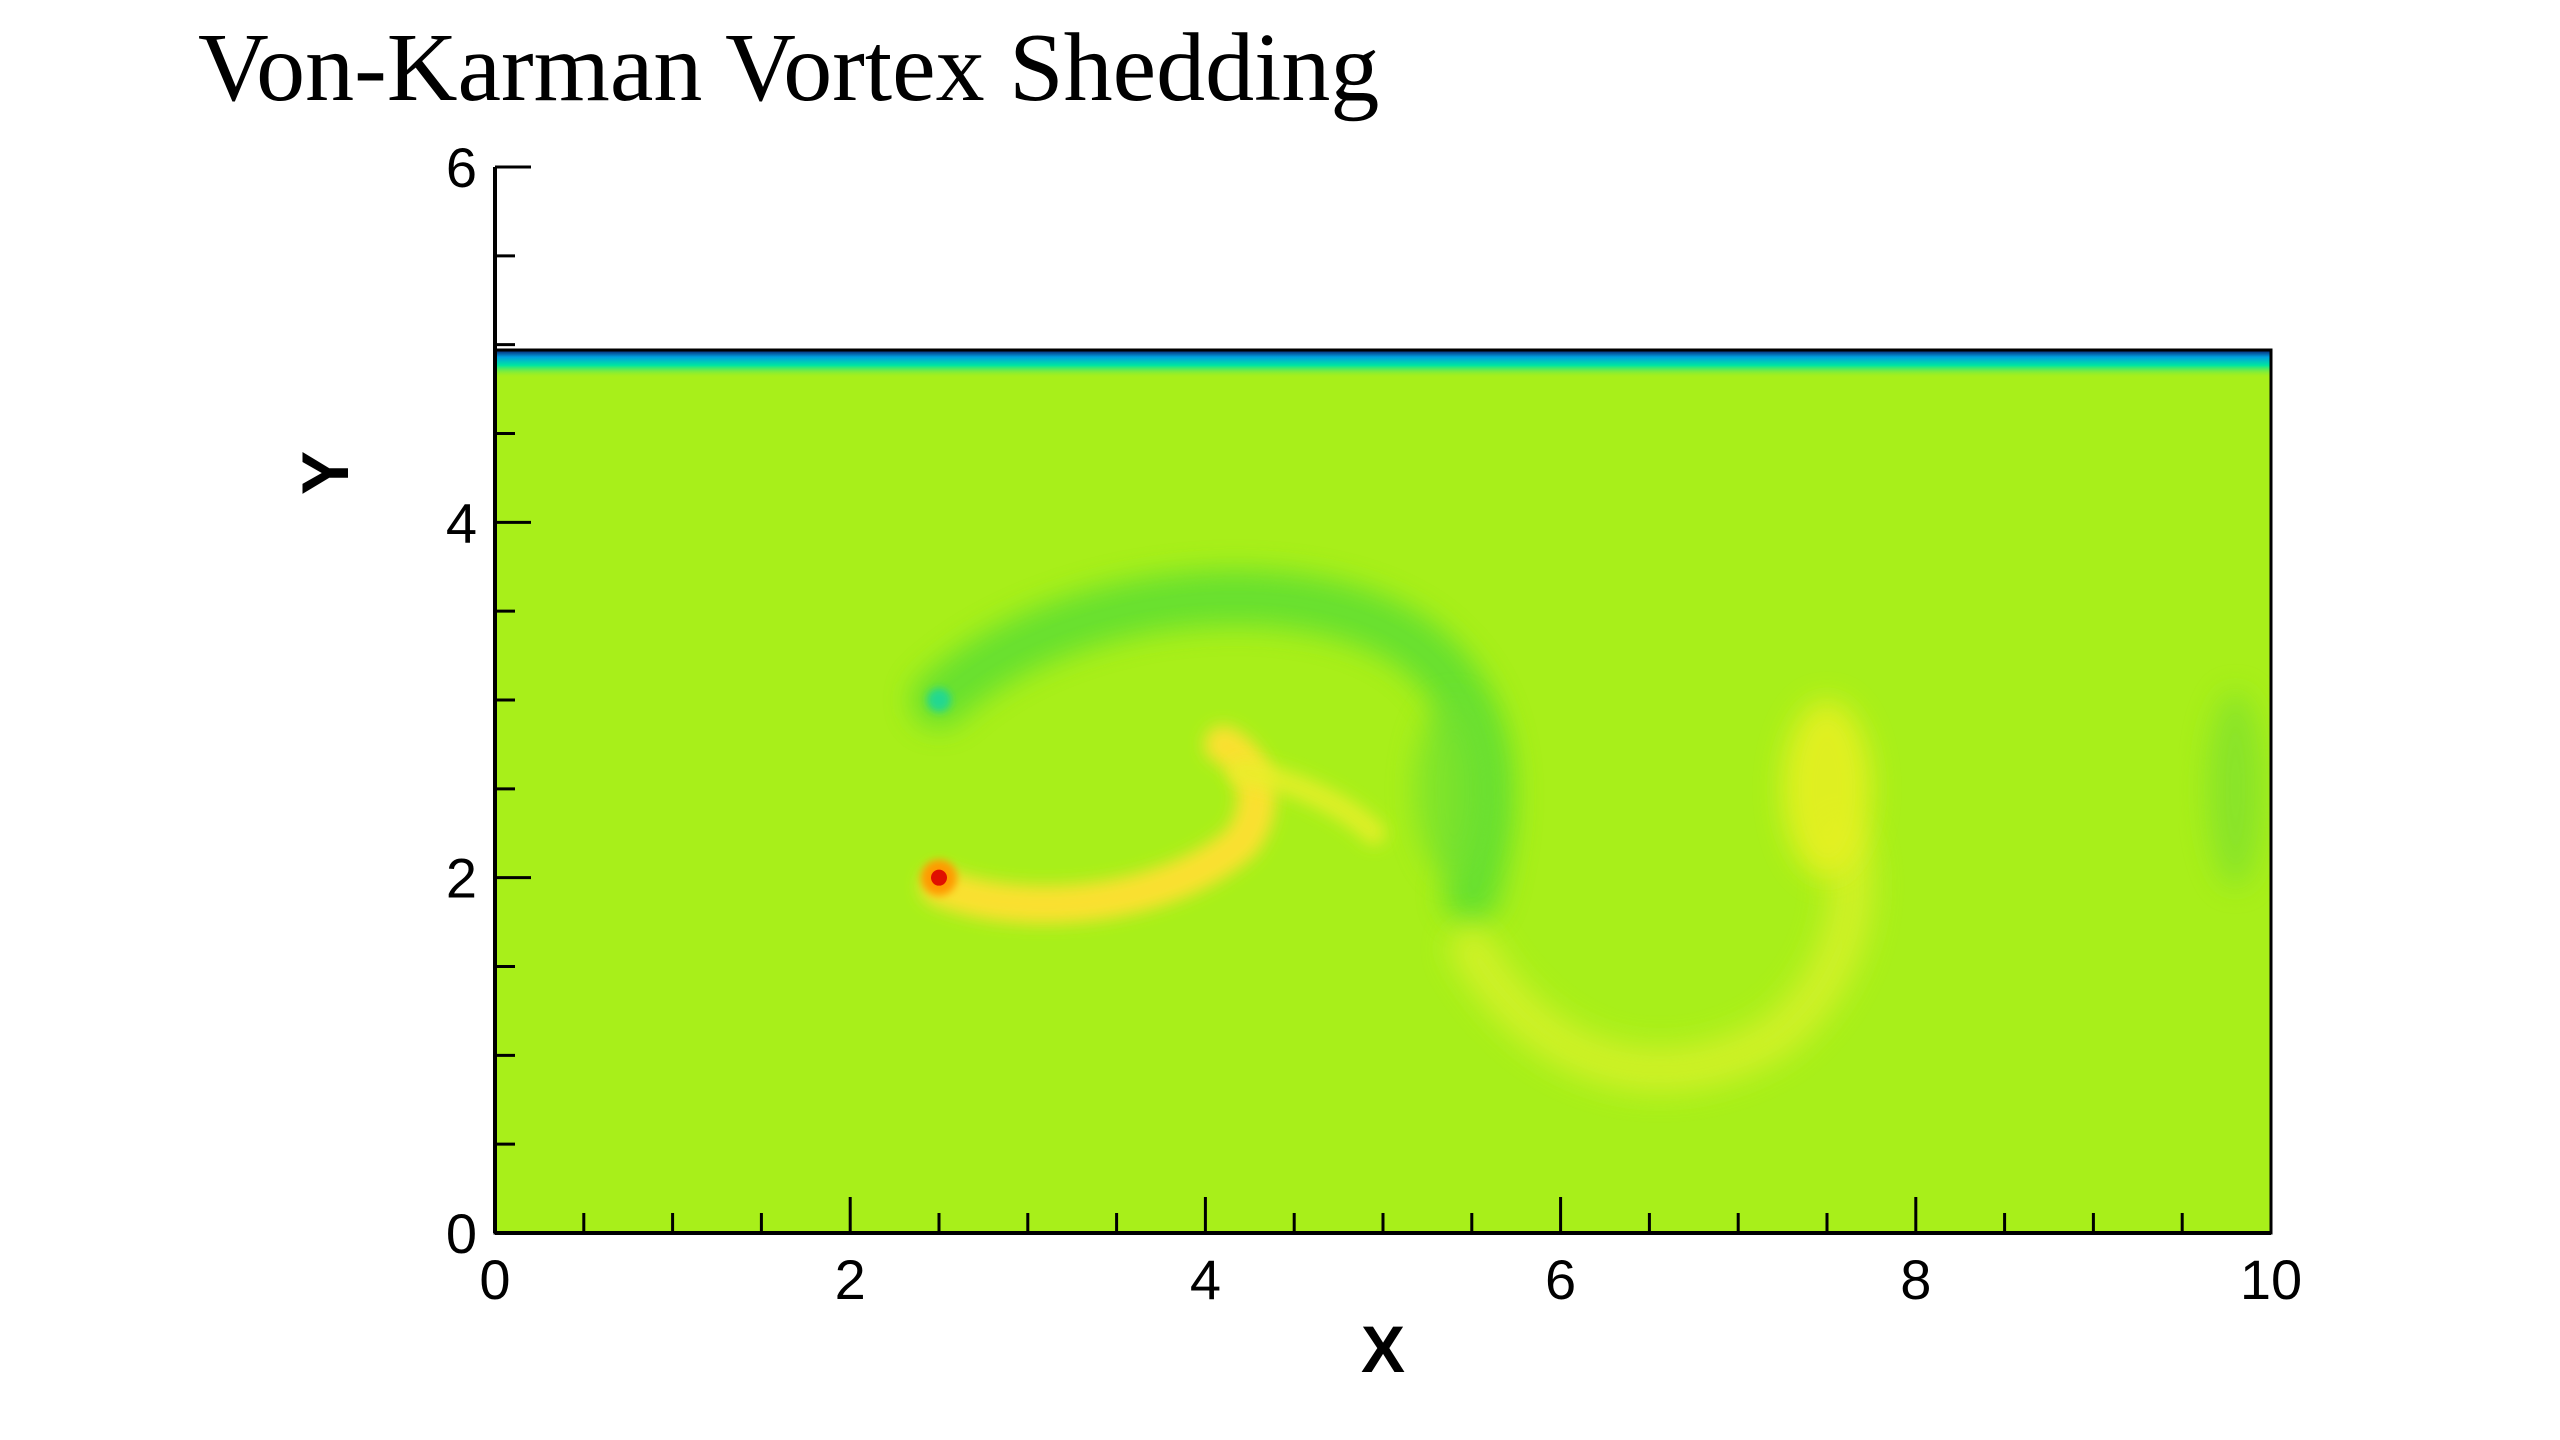 The width and height of the screenshot is (2560, 1440). I want to click on y-axis-title: Y, so click(325, 473).